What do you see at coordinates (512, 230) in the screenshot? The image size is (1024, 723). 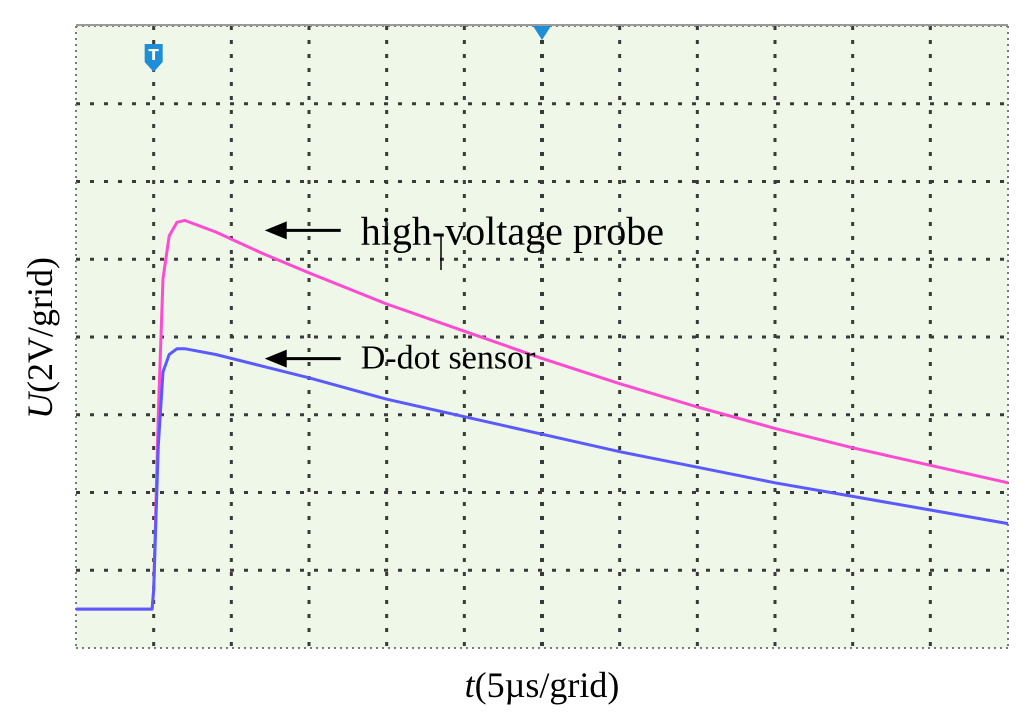 I see `annotation-label: high-voltage probe` at bounding box center [512, 230].